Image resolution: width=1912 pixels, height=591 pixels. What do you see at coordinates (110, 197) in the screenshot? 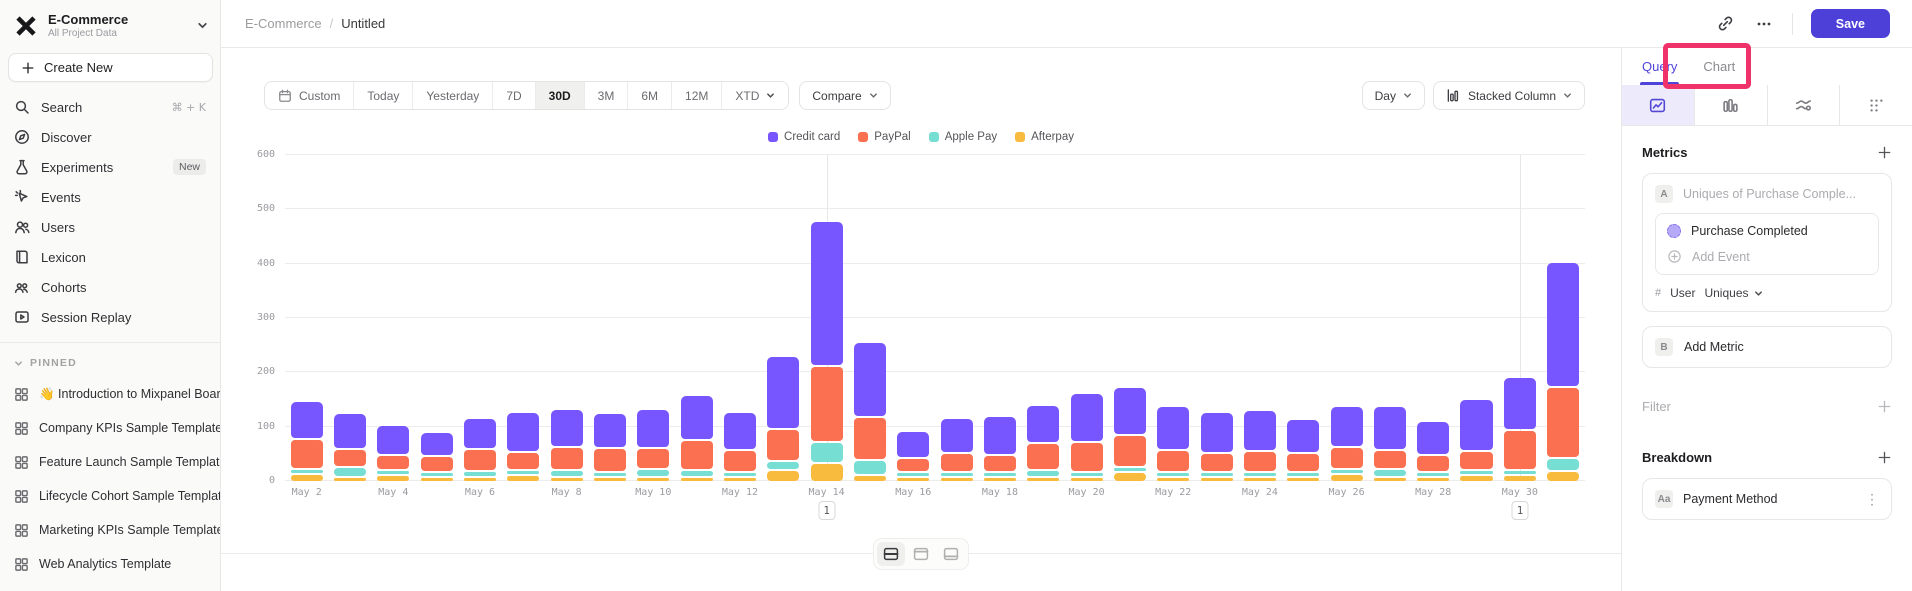
I see `sidebar-item-events: Events` at bounding box center [110, 197].